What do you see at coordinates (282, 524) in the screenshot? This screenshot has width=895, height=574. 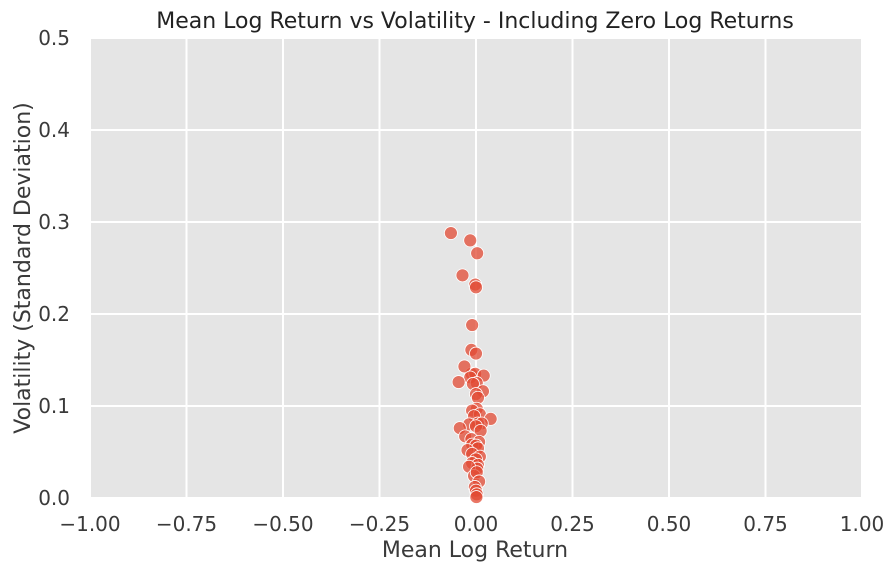 I see `x-tick-label: −0.50` at bounding box center [282, 524].